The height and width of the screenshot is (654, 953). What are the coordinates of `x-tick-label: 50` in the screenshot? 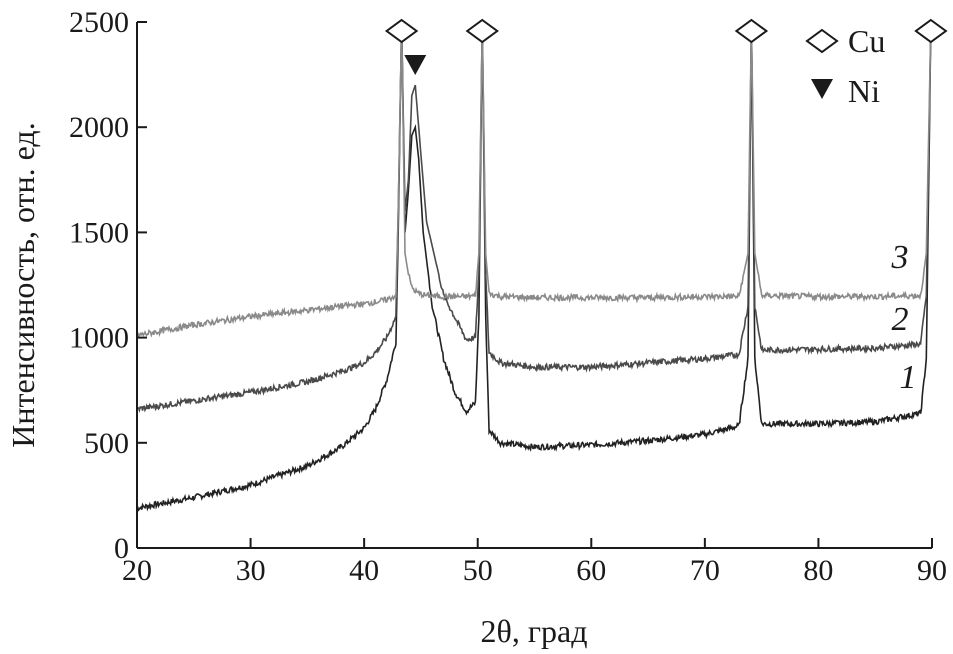 It's located at (478, 570).